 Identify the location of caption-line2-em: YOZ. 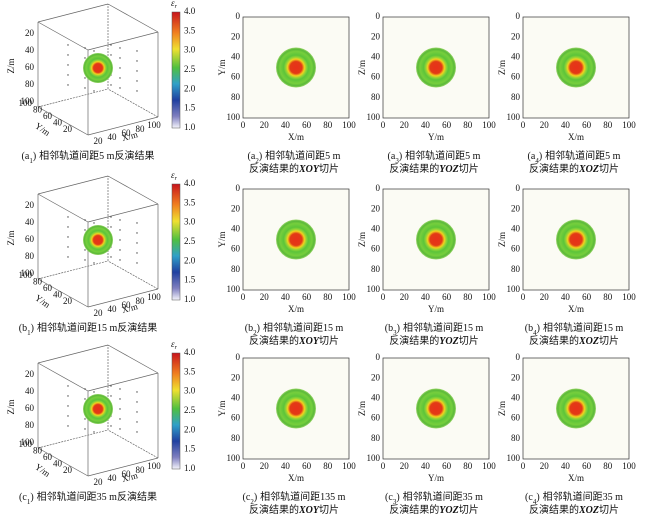
(448, 341).